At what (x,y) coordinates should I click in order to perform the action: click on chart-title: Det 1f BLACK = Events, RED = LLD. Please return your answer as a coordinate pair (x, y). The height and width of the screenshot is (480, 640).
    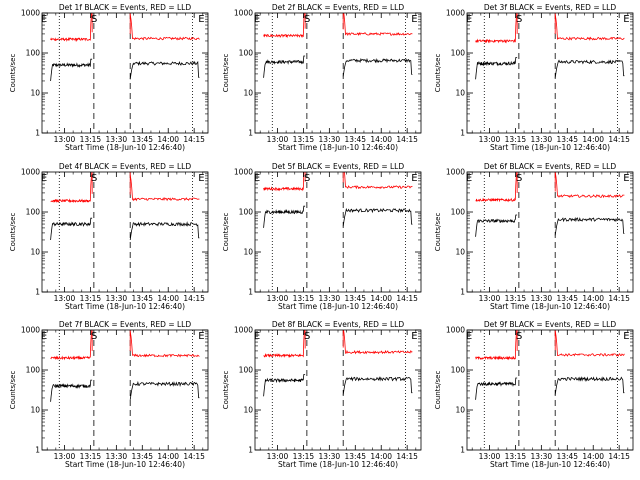
    Looking at the image, I should click on (125, 7).